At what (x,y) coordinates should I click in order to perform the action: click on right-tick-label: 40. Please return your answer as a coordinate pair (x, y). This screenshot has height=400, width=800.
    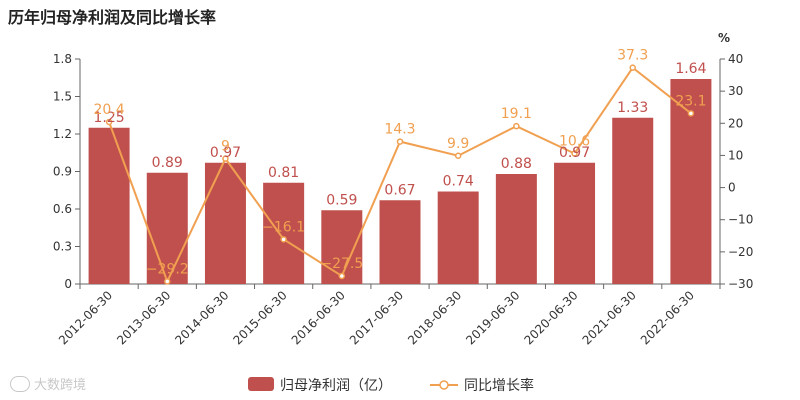
    Looking at the image, I should click on (735, 59).